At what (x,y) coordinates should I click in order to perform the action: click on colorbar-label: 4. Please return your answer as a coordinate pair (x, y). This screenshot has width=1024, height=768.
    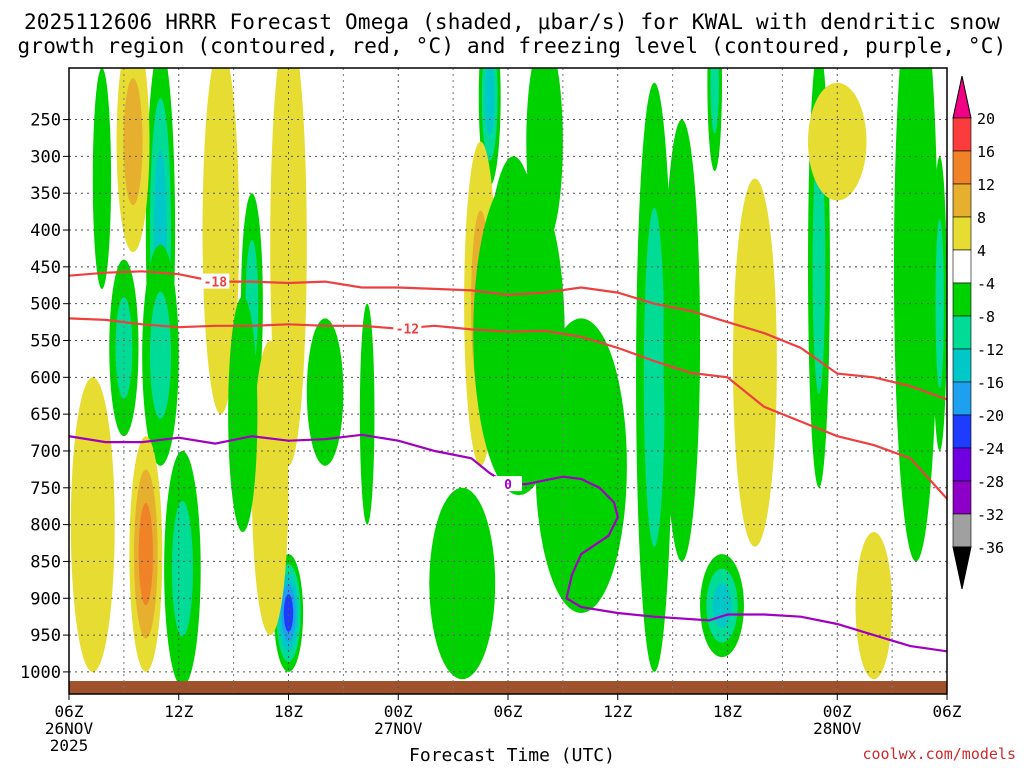
    Looking at the image, I should click on (981, 251).